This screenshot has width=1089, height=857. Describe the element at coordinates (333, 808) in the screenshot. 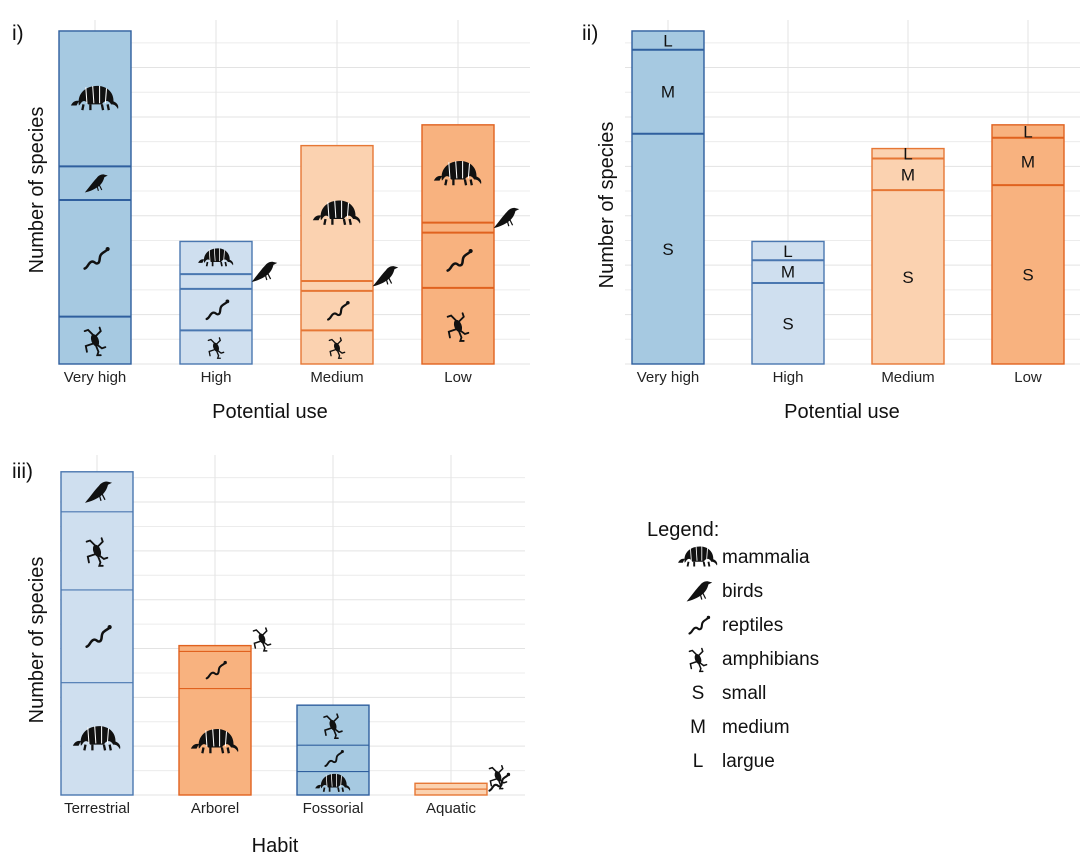

I see `x-tick-label: Fossorial` at that location.